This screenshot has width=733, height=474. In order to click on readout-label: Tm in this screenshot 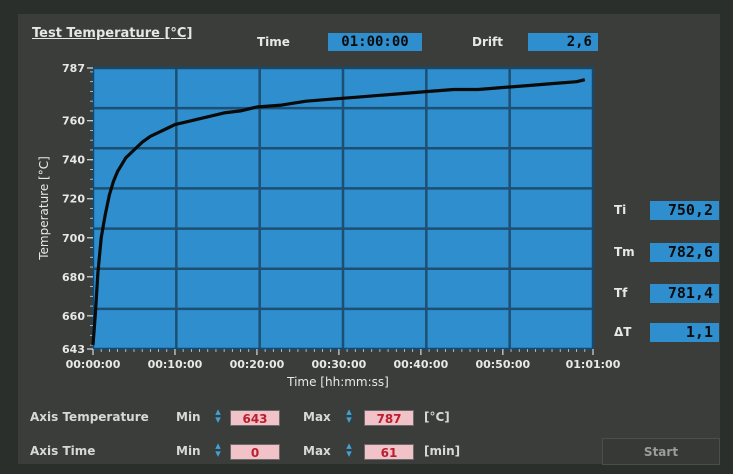, I will do `click(624, 252)`.